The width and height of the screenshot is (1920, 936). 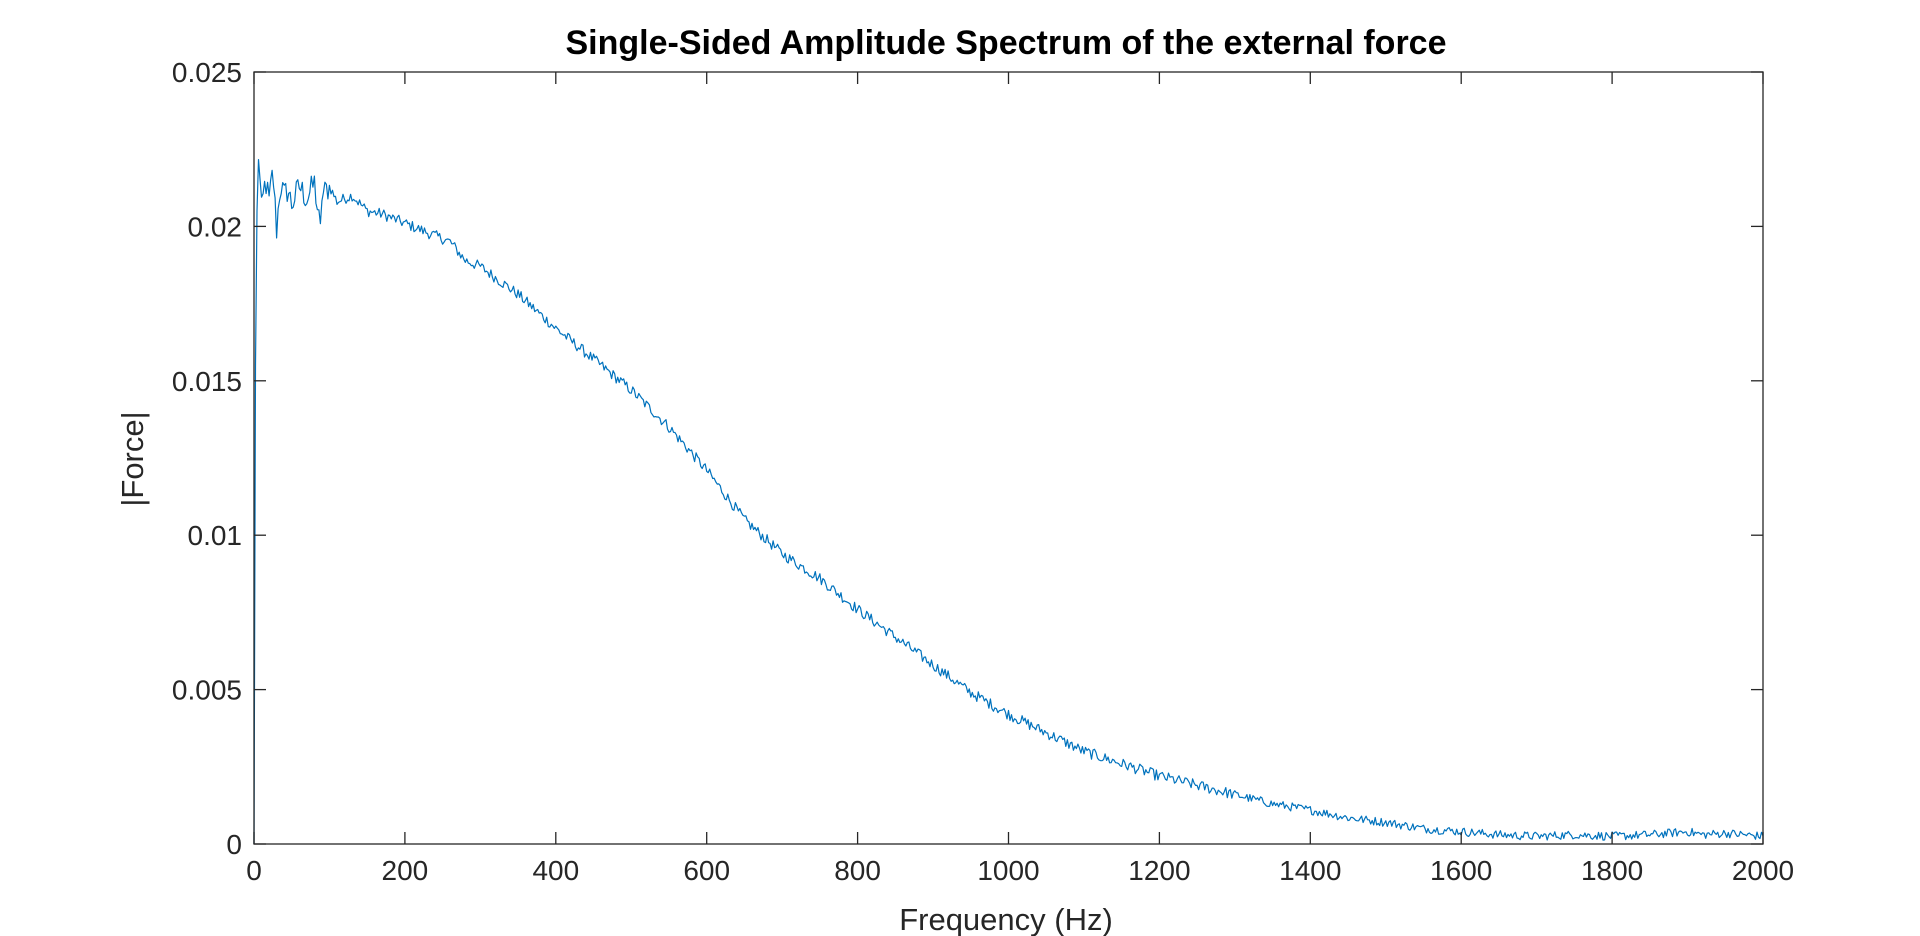 What do you see at coordinates (405, 870) in the screenshot?
I see `x-tick-label: 200` at bounding box center [405, 870].